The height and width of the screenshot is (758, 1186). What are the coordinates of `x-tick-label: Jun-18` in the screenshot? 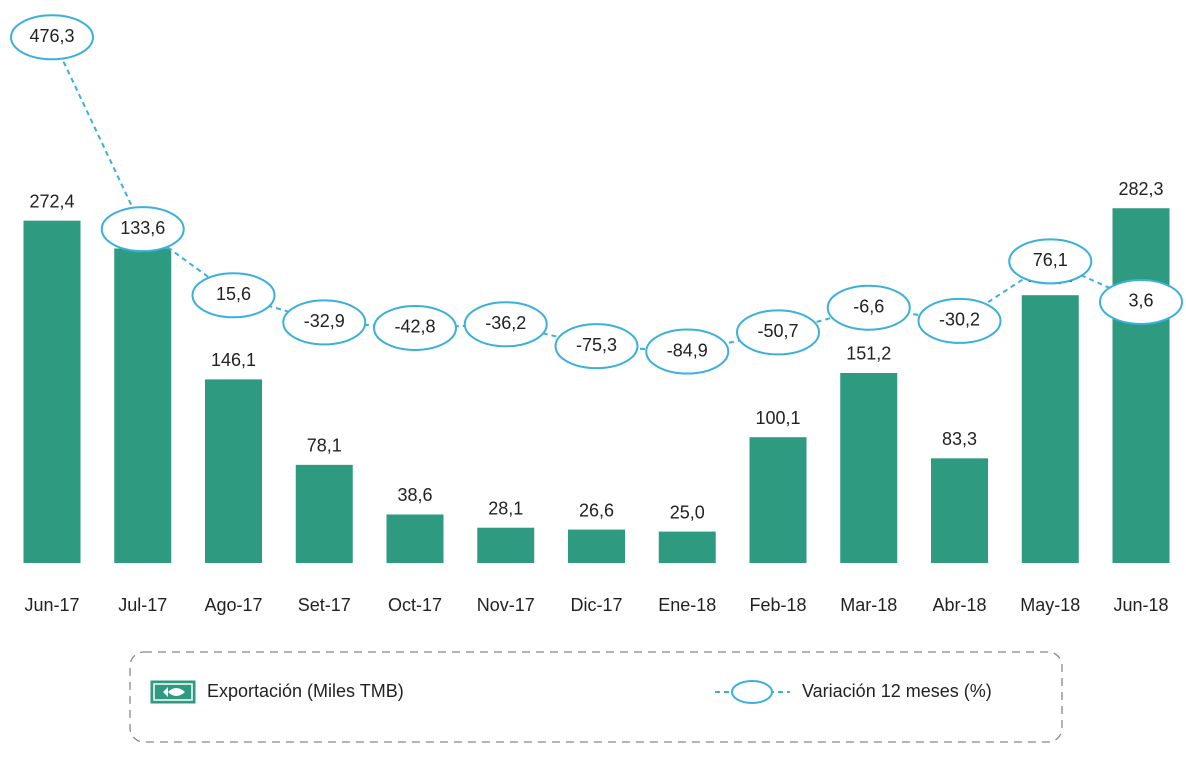 It's located at (1140, 605).